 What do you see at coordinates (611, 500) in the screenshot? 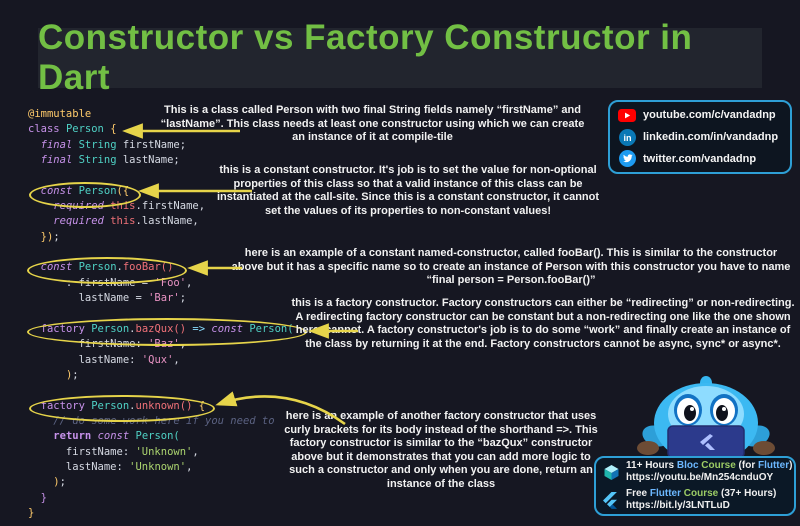
I see `flutter-logo-icon` at bounding box center [611, 500].